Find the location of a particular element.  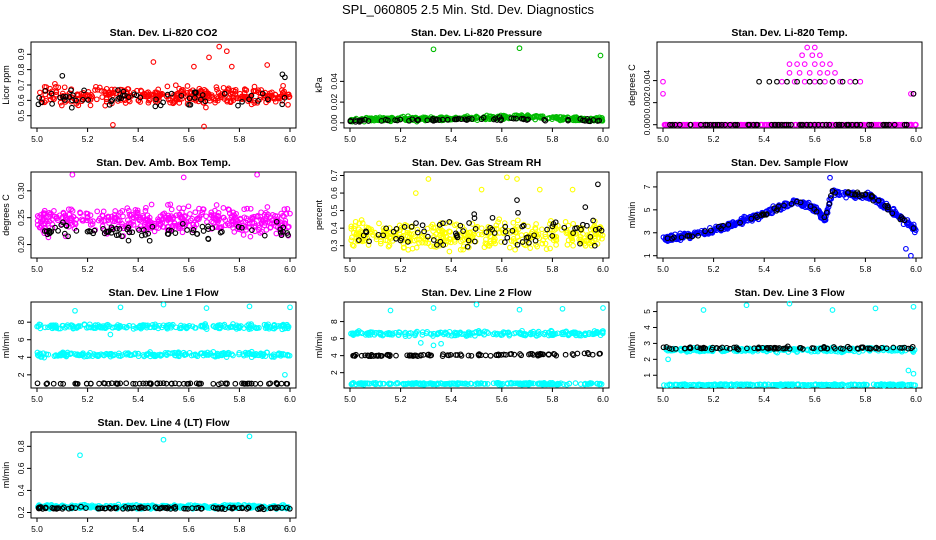

y-tick-label: 0.00 is located at coordinates (334, 122).